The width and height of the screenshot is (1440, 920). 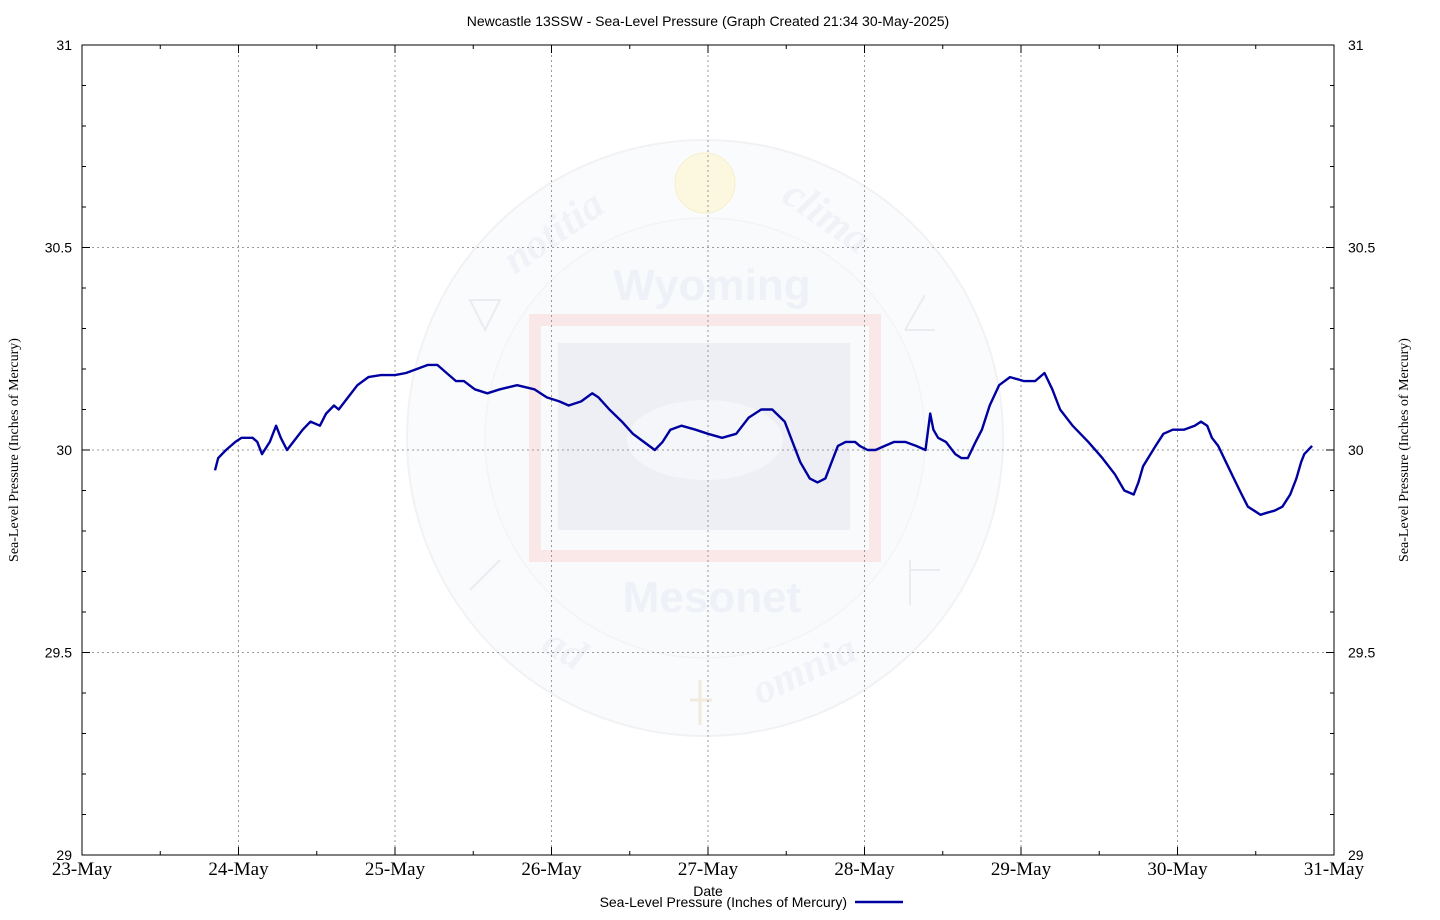 What do you see at coordinates (1361, 653) in the screenshot?
I see `y-tick-label-right: 29.5` at bounding box center [1361, 653].